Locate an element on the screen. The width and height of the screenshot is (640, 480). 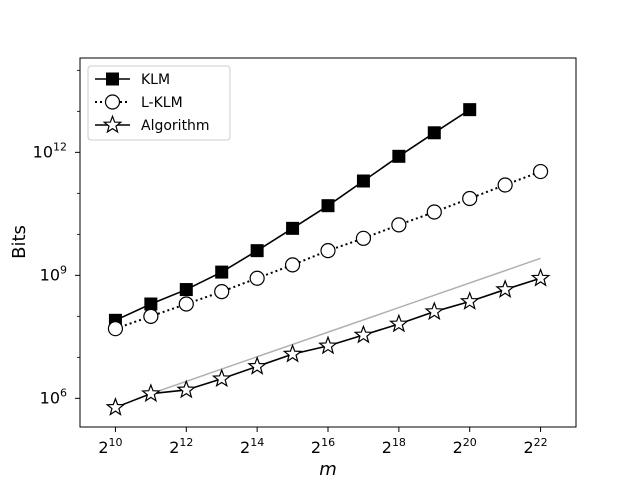
x-tick-exponent: 18 is located at coordinates (399, 442).